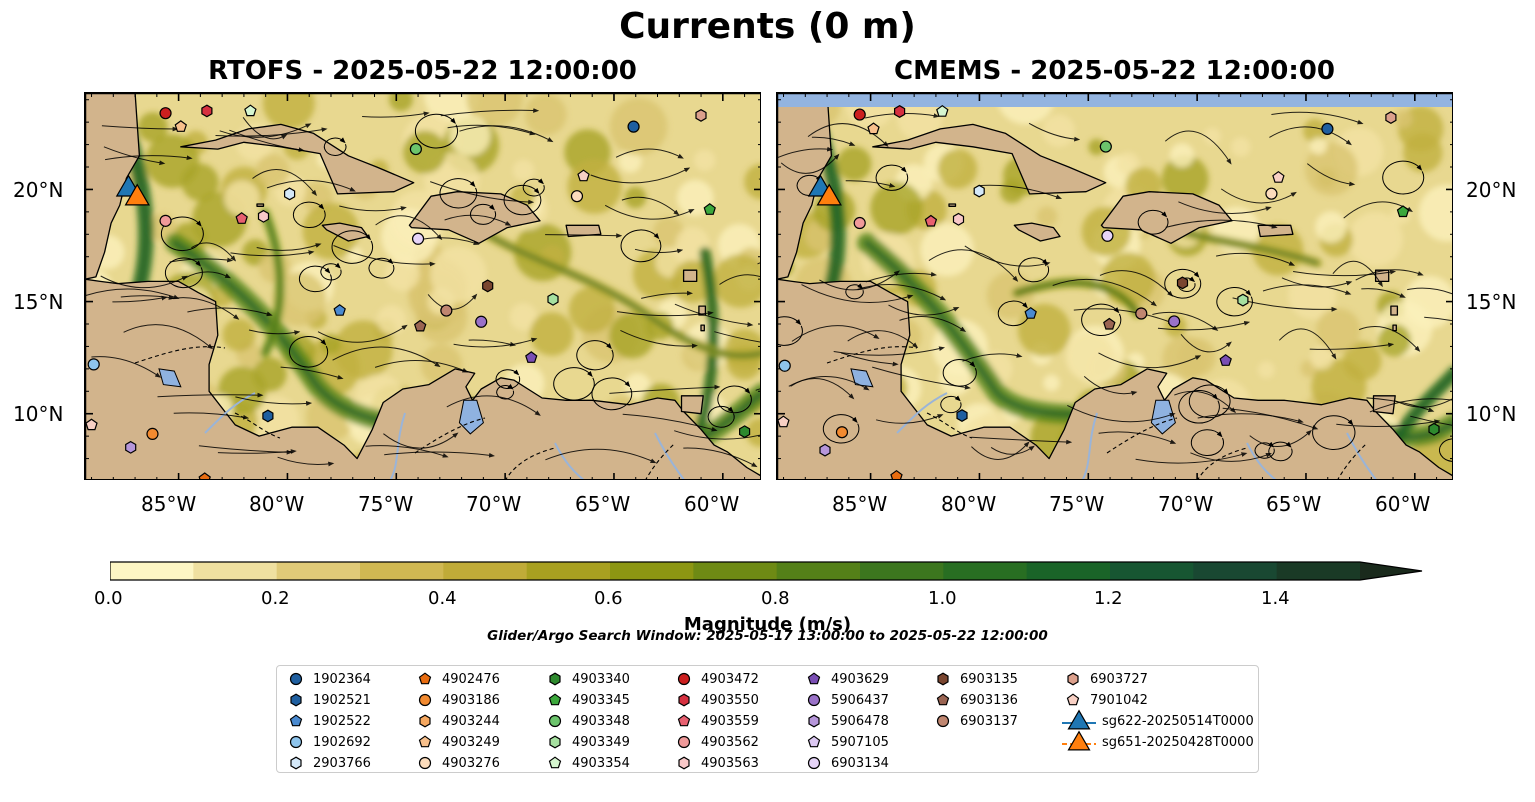 The width and height of the screenshot is (1535, 802). What do you see at coordinates (608, 598) in the screenshot?
I see `colorbar-tick-3: 0.6` at bounding box center [608, 598].